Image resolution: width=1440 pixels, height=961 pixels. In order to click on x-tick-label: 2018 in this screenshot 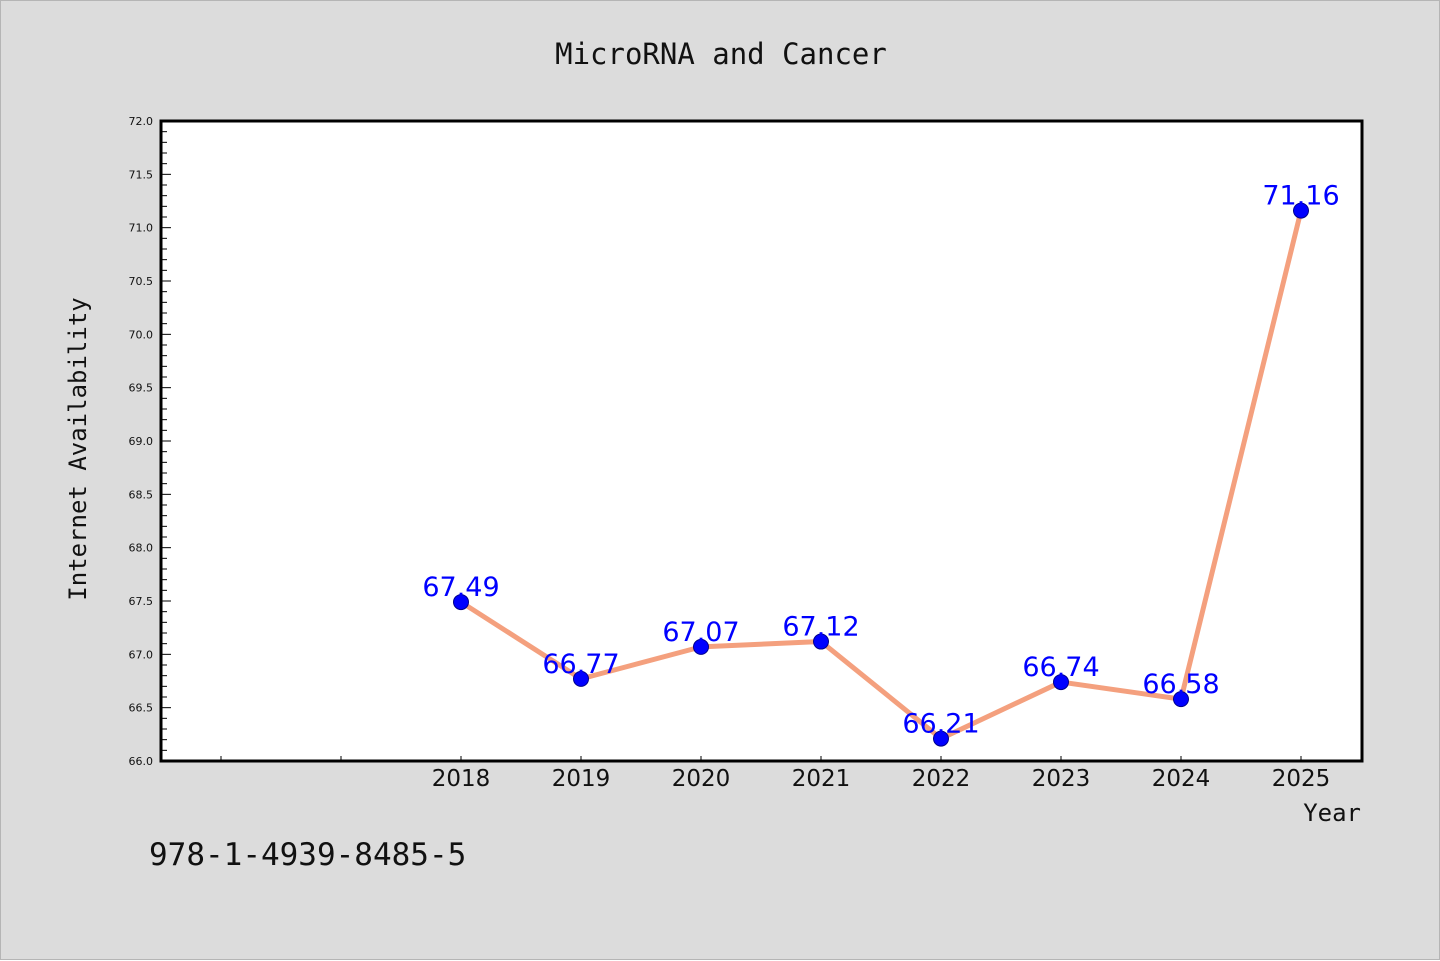, I will do `click(461, 779)`.